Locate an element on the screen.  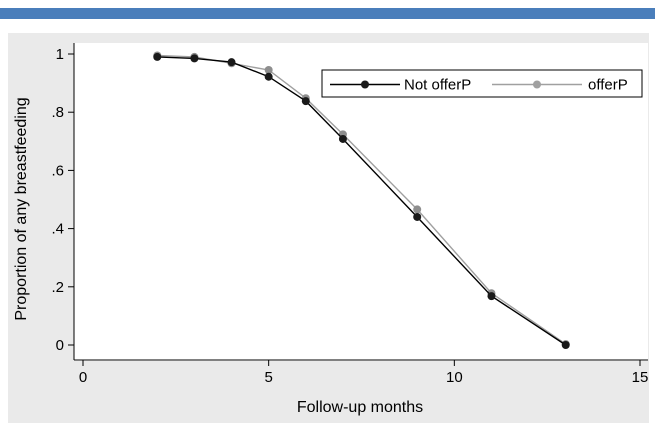
legend-box is located at coordinates (482, 83).